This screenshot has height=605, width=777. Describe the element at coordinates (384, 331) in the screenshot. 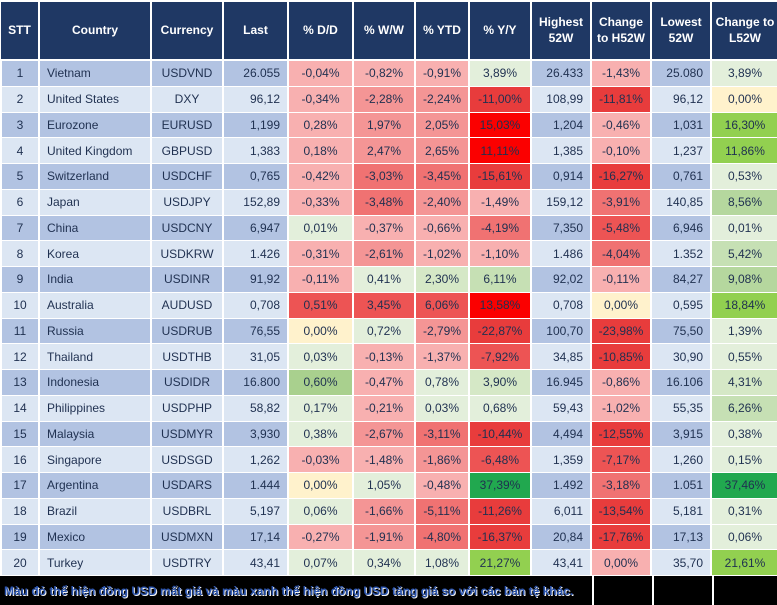

I see `cell-ww: 0,72%` at that location.